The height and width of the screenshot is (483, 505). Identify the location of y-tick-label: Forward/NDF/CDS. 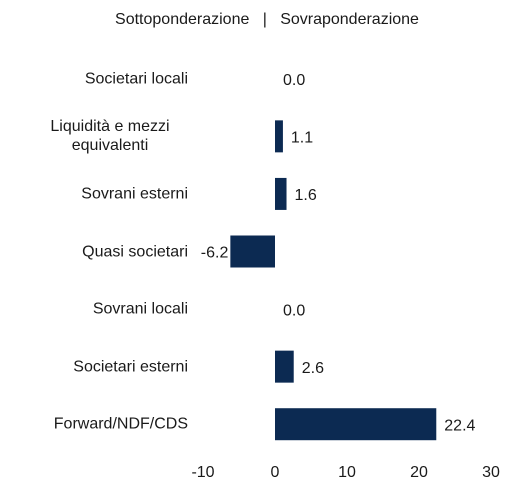
(120, 424).